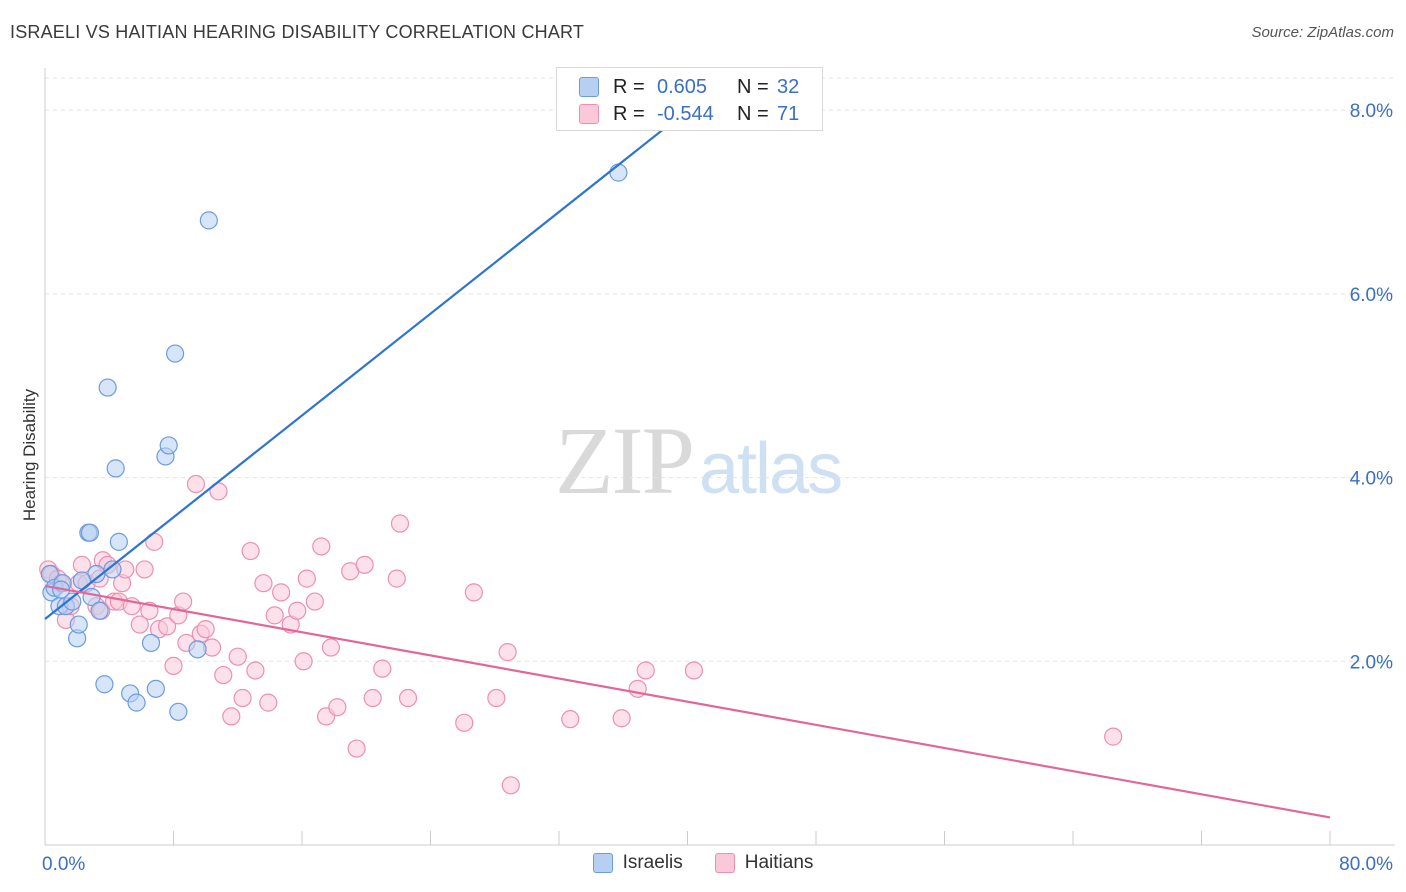 The height and width of the screenshot is (892, 1406). Describe the element at coordinates (788, 113) in the screenshot. I see `legend-n-value: 71` at that location.